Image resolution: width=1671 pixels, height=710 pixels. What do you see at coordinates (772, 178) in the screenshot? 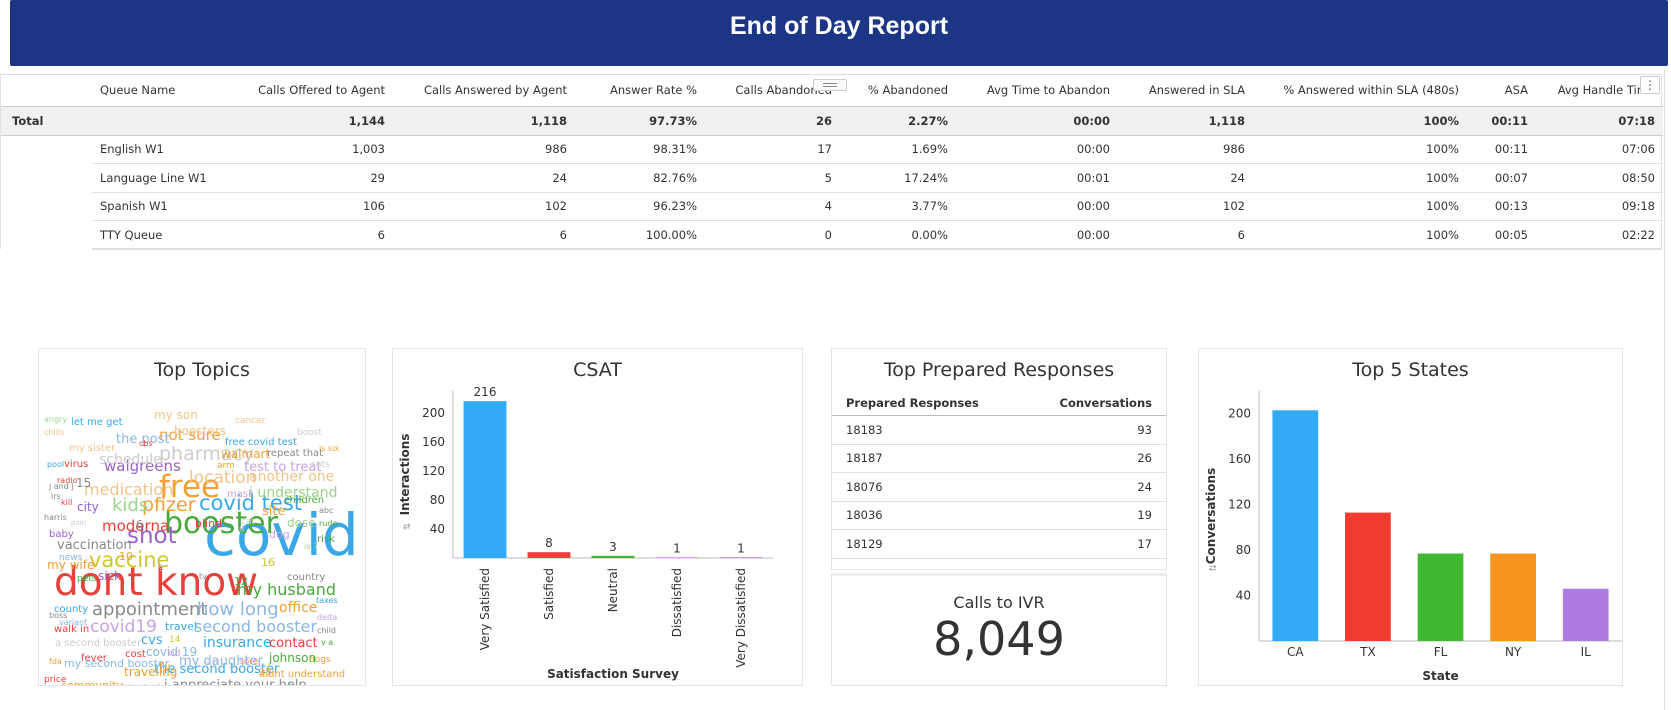
I see `table-cell: 5` at bounding box center [772, 178].